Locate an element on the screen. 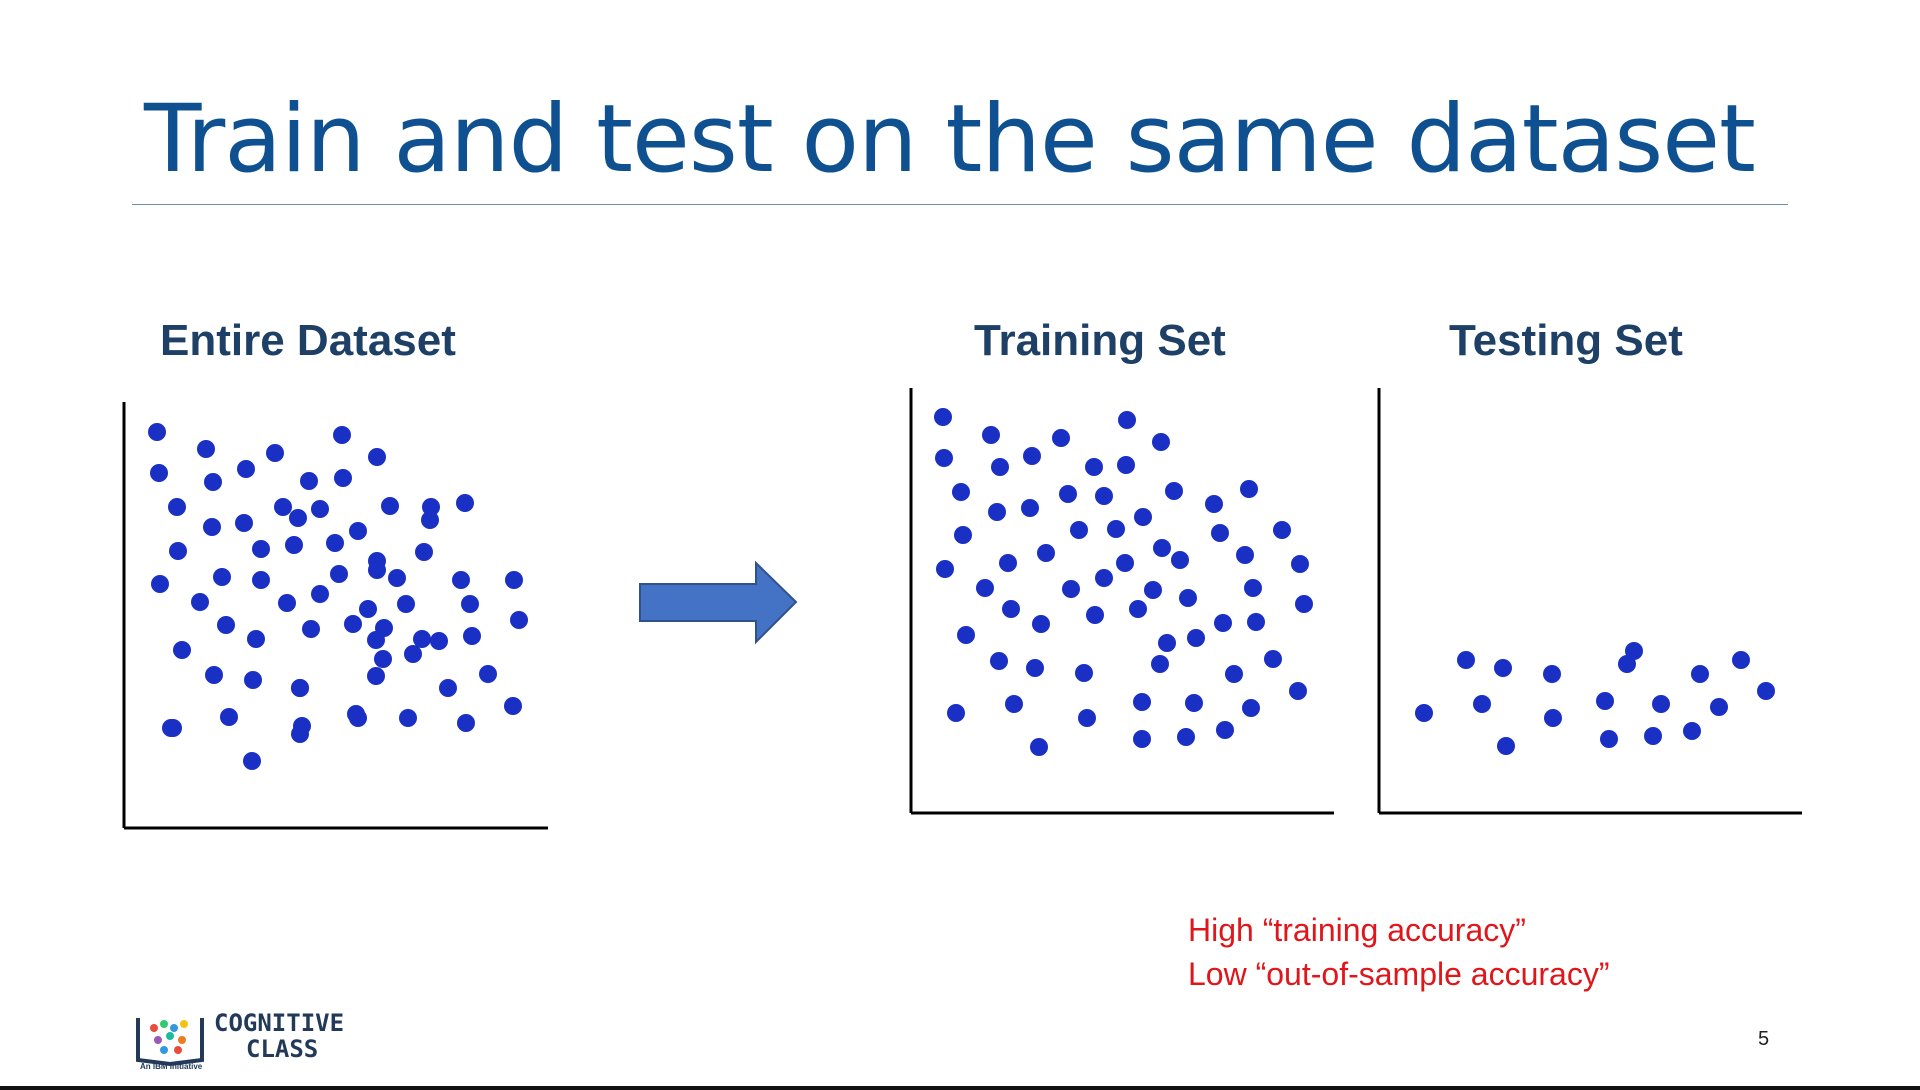 Image resolution: width=1920 pixels, height=1090 pixels. logo-line-1: COGNITIVE is located at coordinates (279, 1023).